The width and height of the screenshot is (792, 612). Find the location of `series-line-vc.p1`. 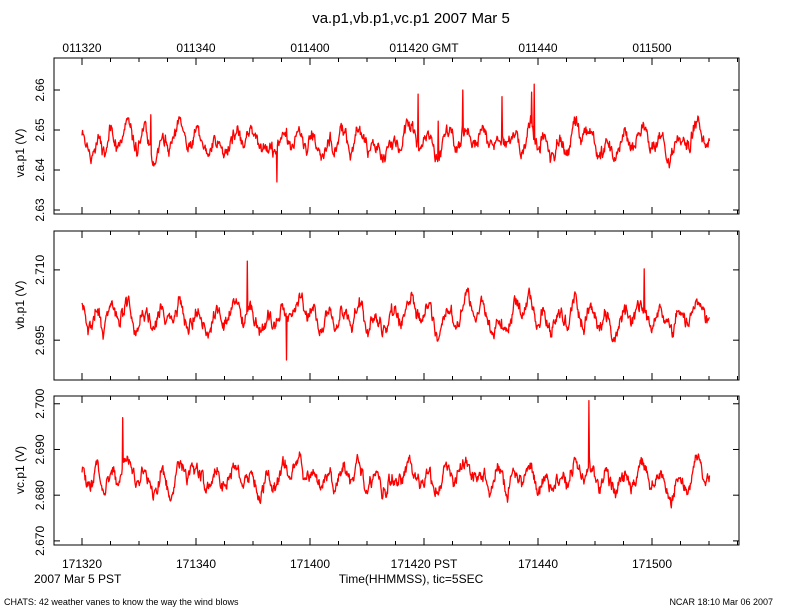

series-line-vc.p1 is located at coordinates (396, 454).